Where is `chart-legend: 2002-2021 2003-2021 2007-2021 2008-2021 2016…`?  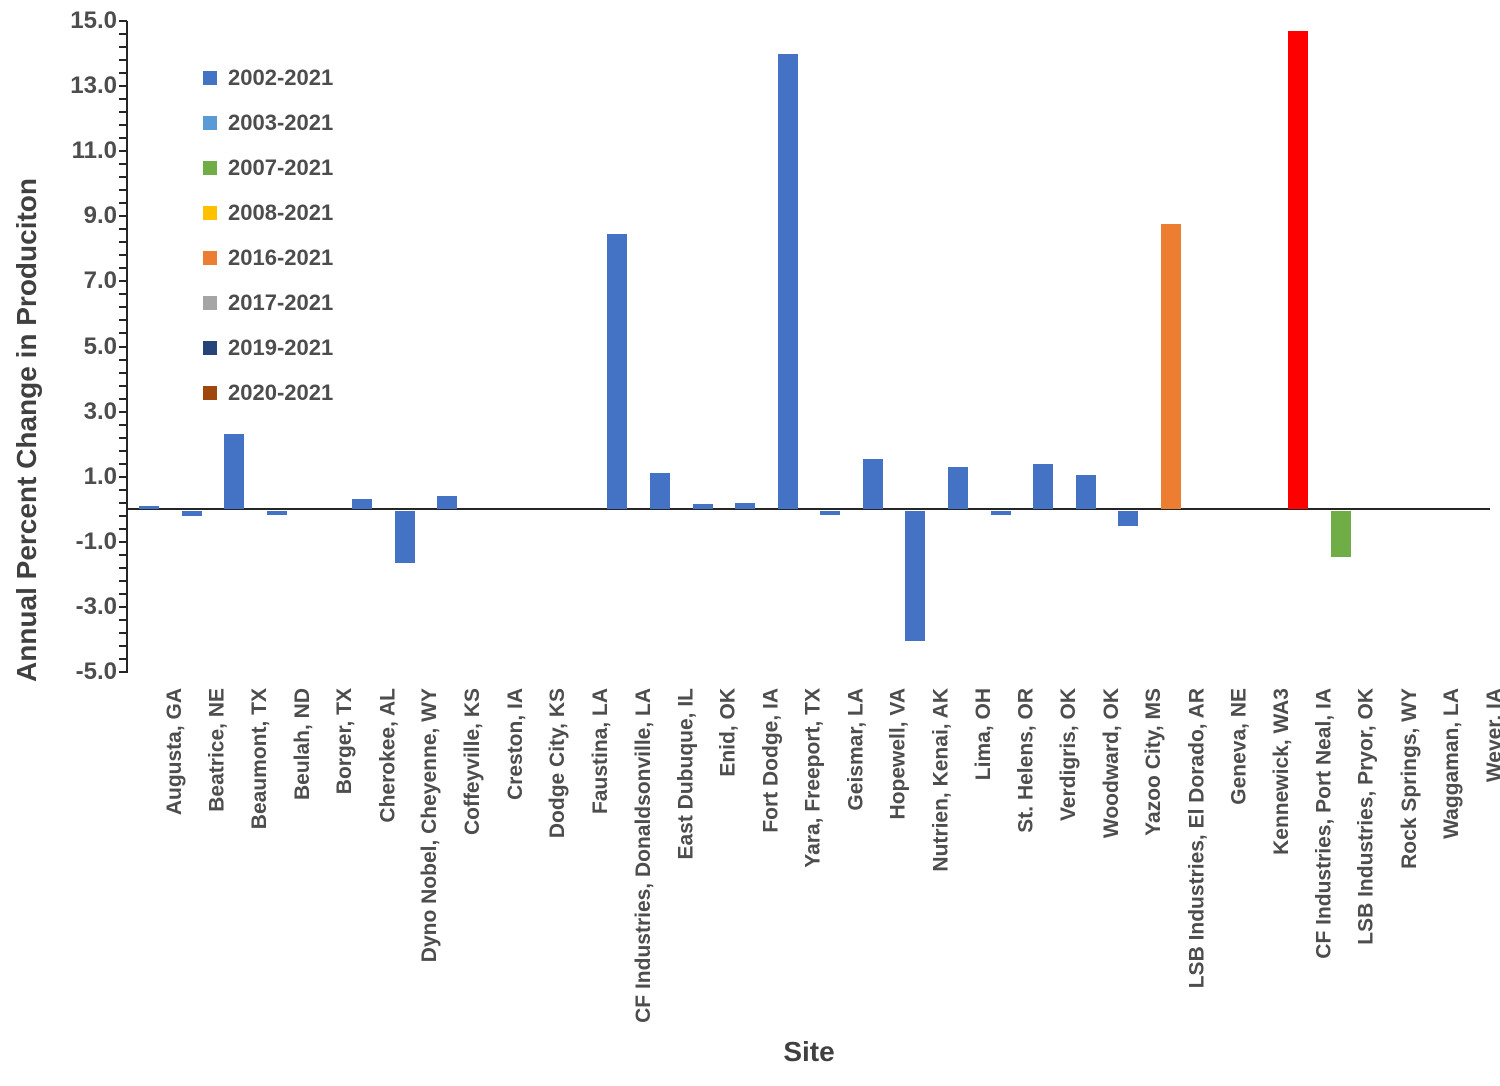 chart-legend: 2002-2021 2003-2021 2007-2021 2008-2021 2016… is located at coordinates (268, 235).